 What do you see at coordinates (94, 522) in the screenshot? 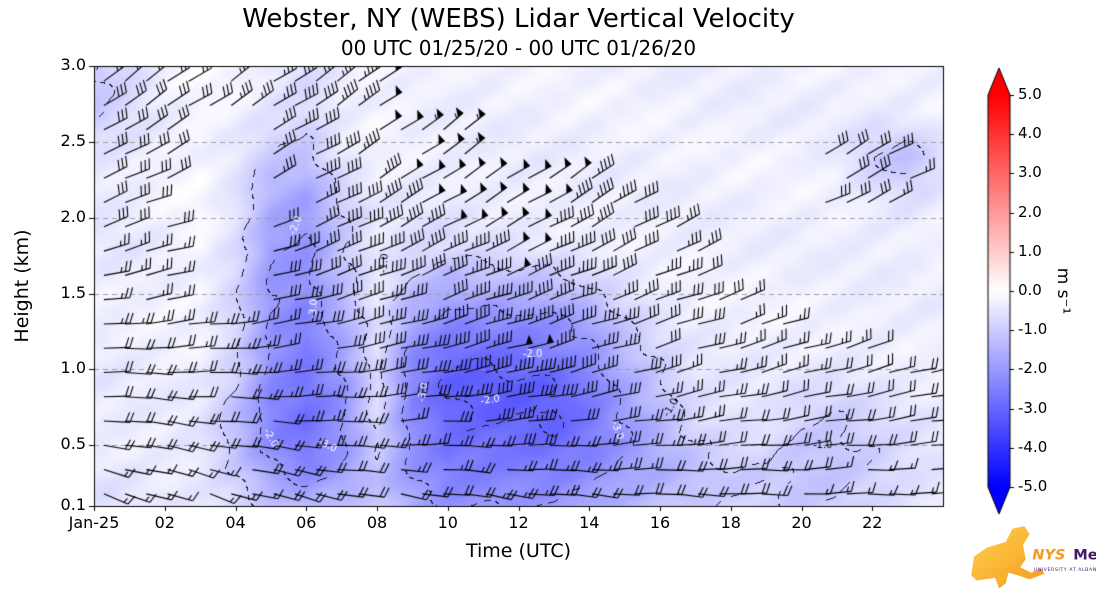
I see `x-tick-label: Jan-25` at bounding box center [94, 522].